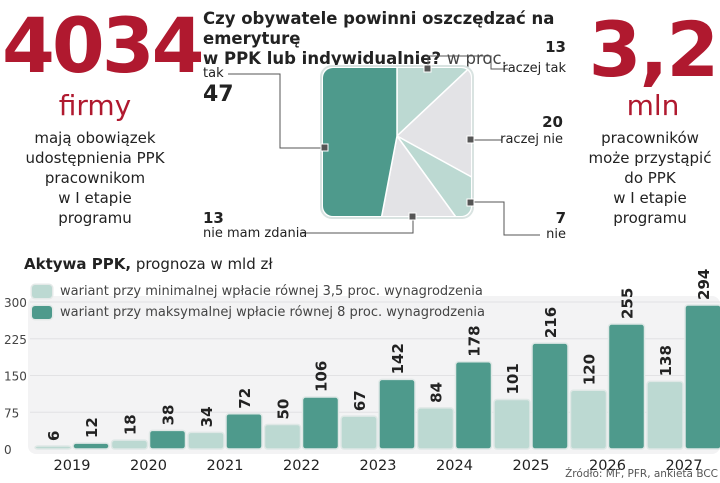 The height and width of the screenshot is (483, 720). I want to click on bar-max-2020, so click(167, 439).